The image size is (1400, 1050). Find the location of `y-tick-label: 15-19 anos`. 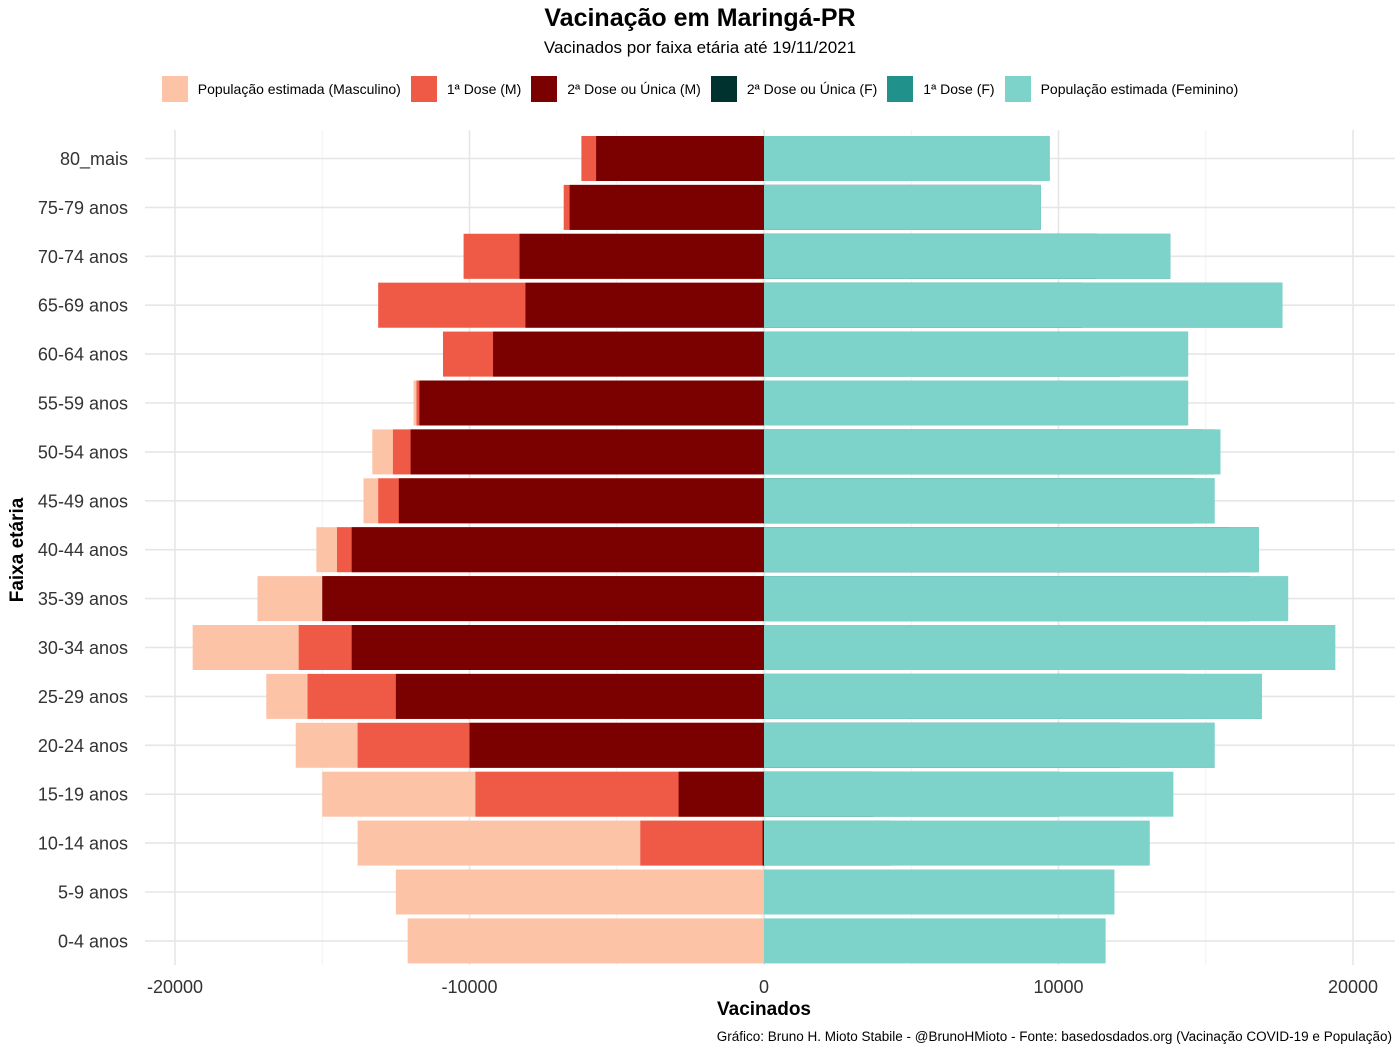

y-tick-label: 15-19 anos is located at coordinates (83, 795).